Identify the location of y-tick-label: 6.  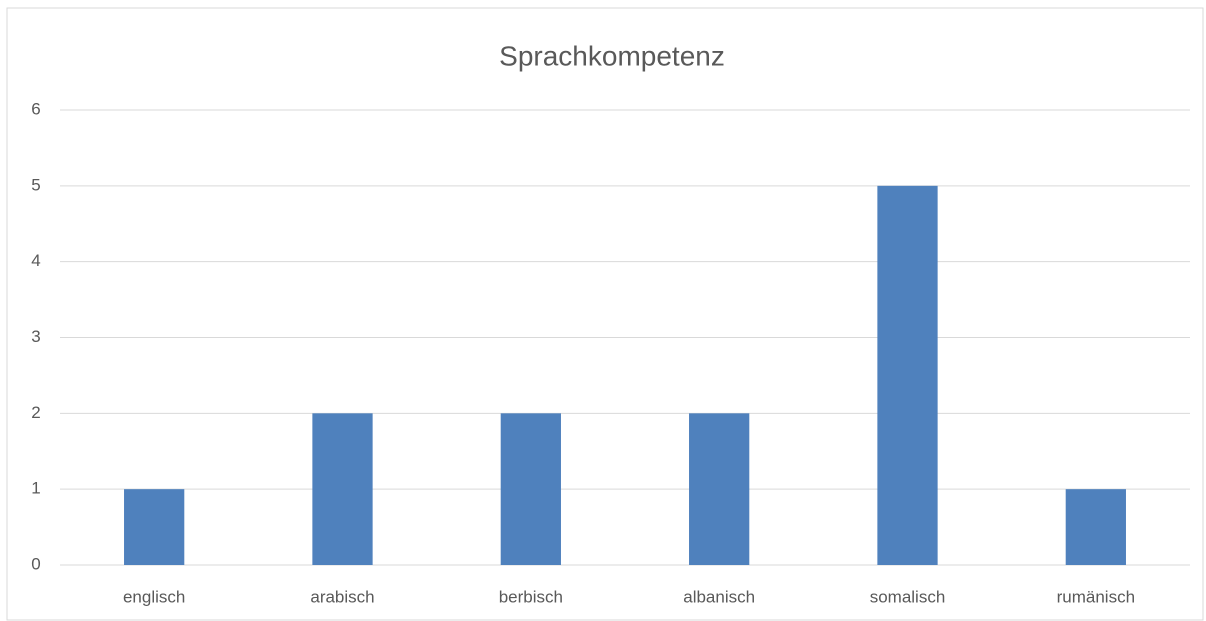
(35, 108).